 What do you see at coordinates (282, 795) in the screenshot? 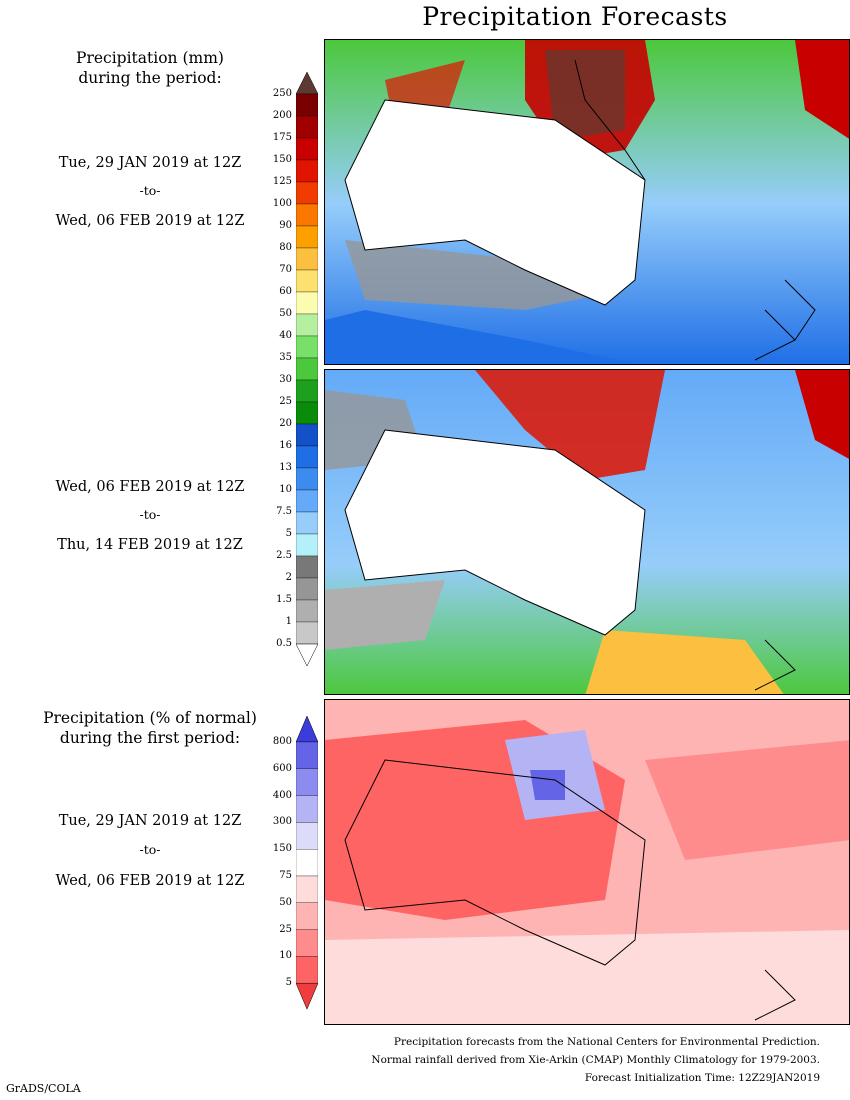
I see `colorbar-tick-label: 400` at bounding box center [282, 795].